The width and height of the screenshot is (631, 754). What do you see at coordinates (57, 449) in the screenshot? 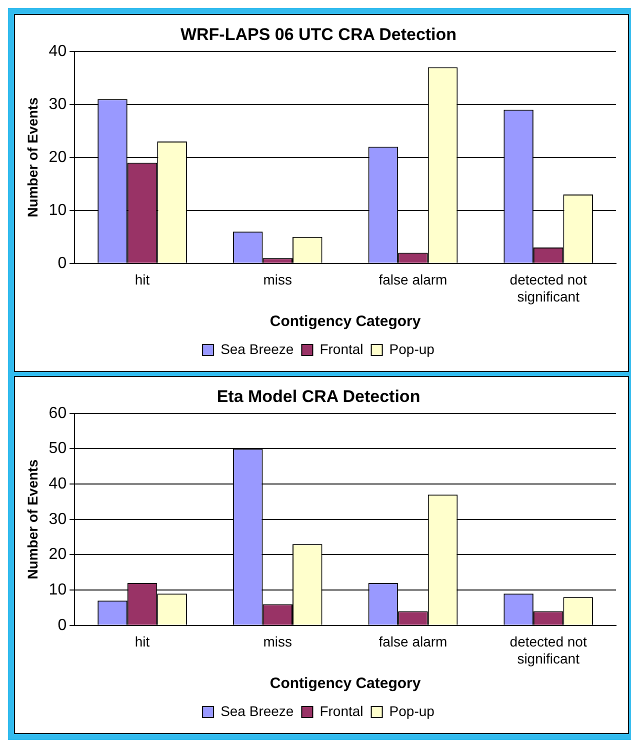
I see `y-tick-label: 50` at bounding box center [57, 449].